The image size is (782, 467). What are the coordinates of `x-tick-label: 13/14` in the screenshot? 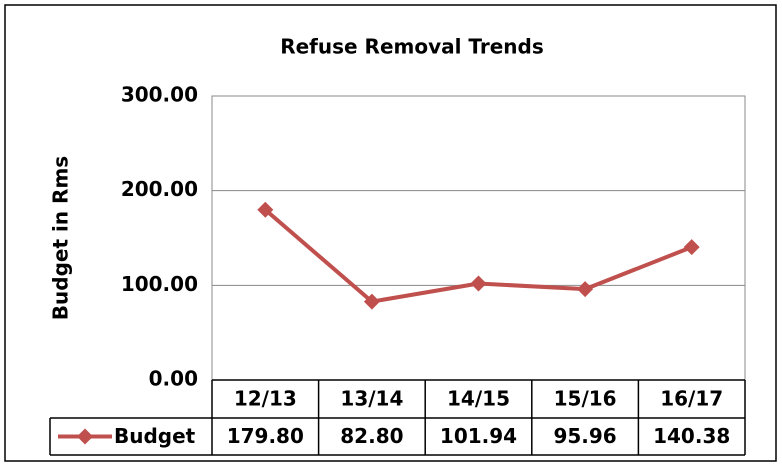 It's located at (371, 399).